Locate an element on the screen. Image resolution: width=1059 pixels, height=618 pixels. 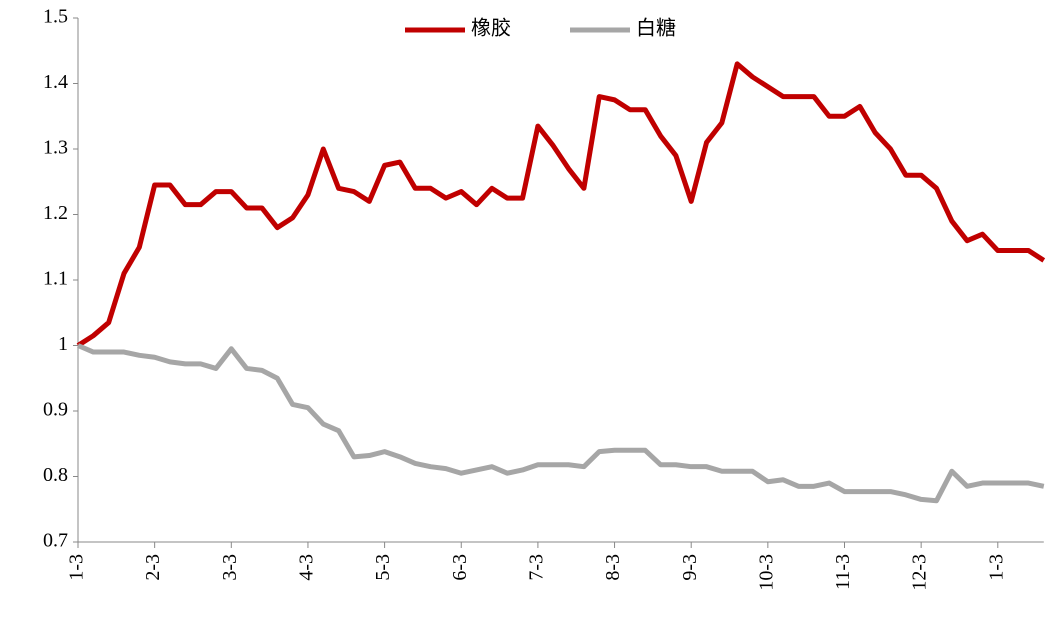
x-tick-label: 4-3 is located at coordinates (307, 567).